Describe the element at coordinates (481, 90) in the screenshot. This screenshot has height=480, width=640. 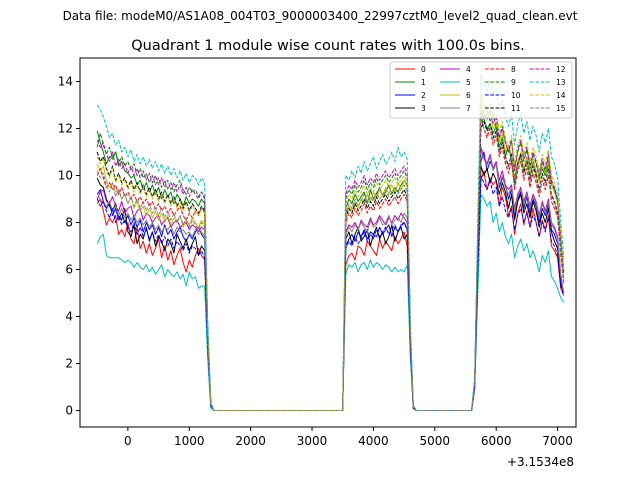
I see `legend-box` at that location.